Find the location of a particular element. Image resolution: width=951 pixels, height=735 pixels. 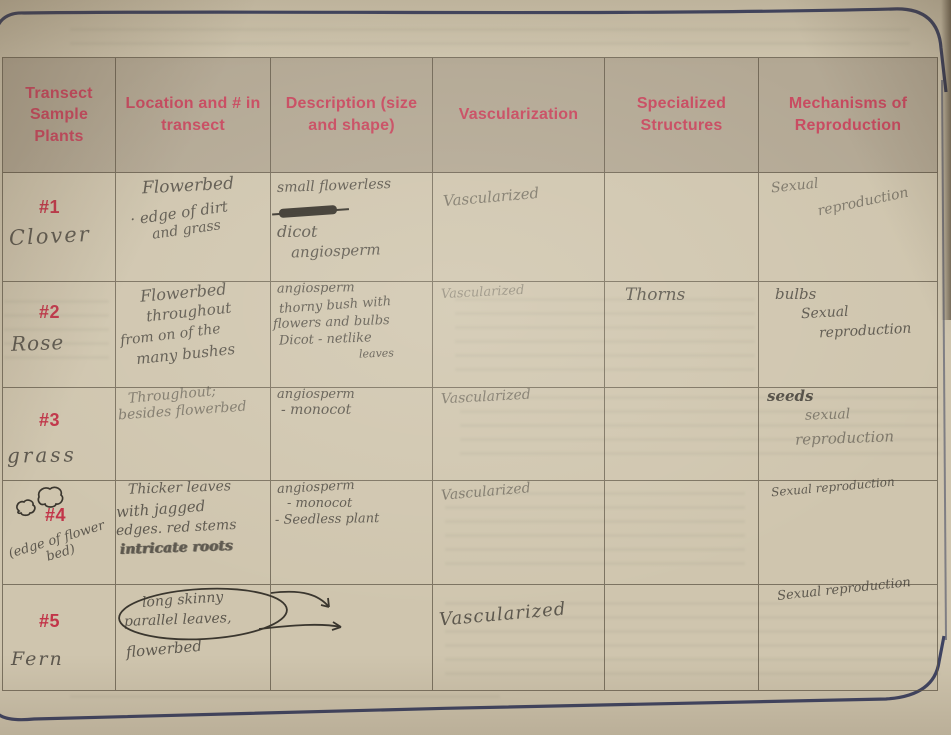

plant-name: Fern is located at coordinates (37, 659).